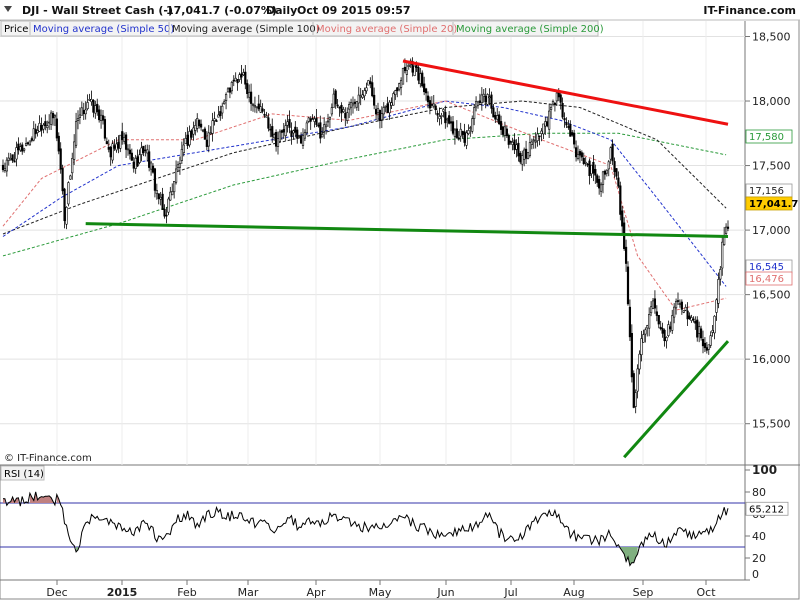 The width and height of the screenshot is (800, 600). Describe the element at coordinates (246, 29) in the screenshot. I see `legend-ma100: Moving average (Simple 100)` at that location.